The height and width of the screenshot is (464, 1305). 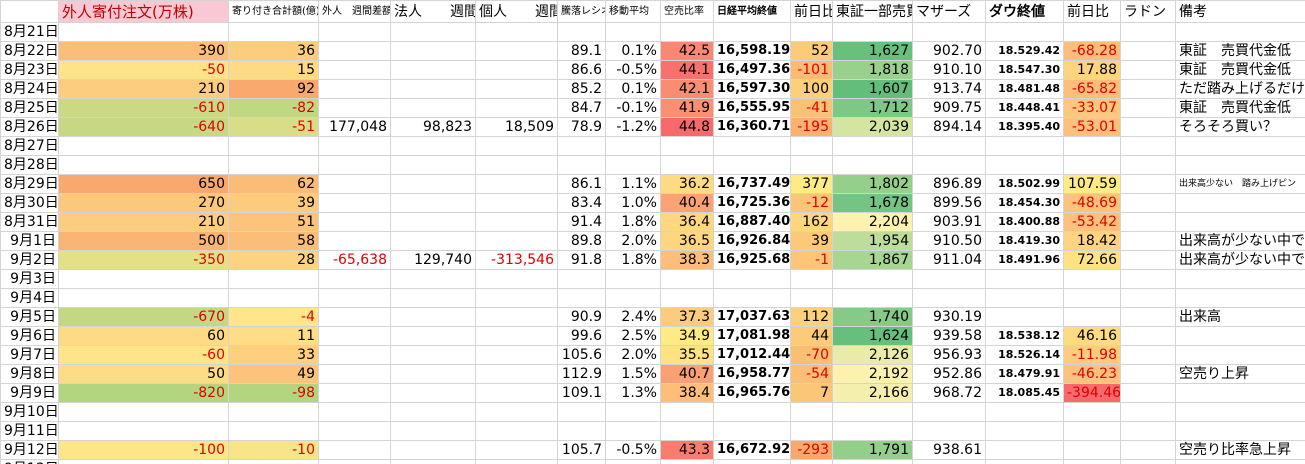 What do you see at coordinates (633, 393) in the screenshot?
I see `value-cell: 1.3%` at bounding box center [633, 393].